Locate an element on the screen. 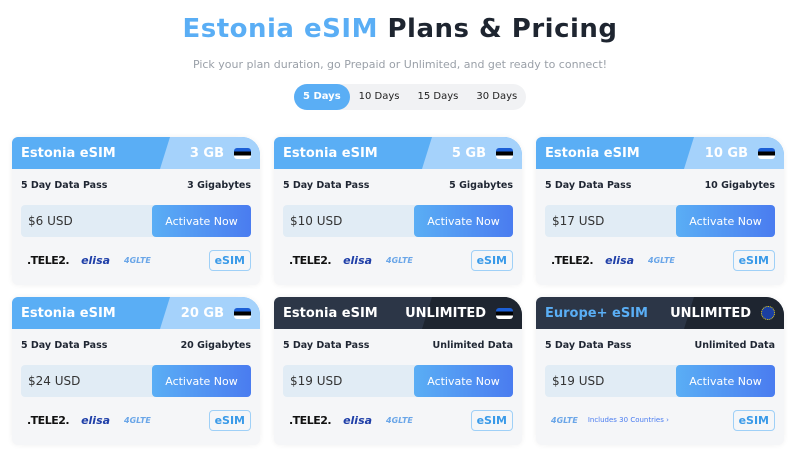 The image size is (800, 464). plan-data: 5 GB is located at coordinates (468, 153).